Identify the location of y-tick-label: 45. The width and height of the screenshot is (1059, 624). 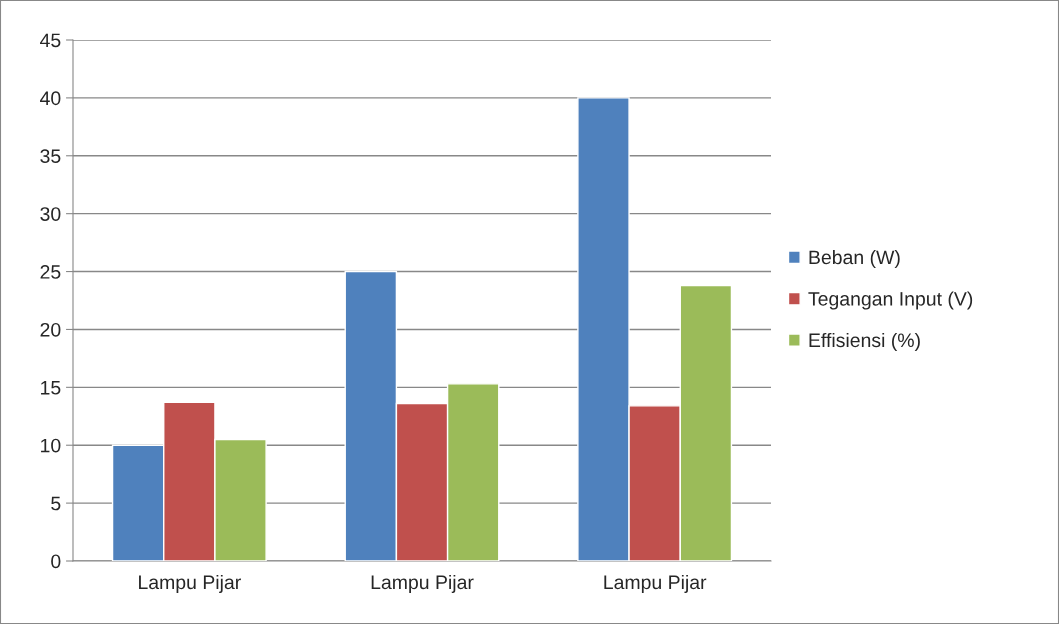
(50, 40).